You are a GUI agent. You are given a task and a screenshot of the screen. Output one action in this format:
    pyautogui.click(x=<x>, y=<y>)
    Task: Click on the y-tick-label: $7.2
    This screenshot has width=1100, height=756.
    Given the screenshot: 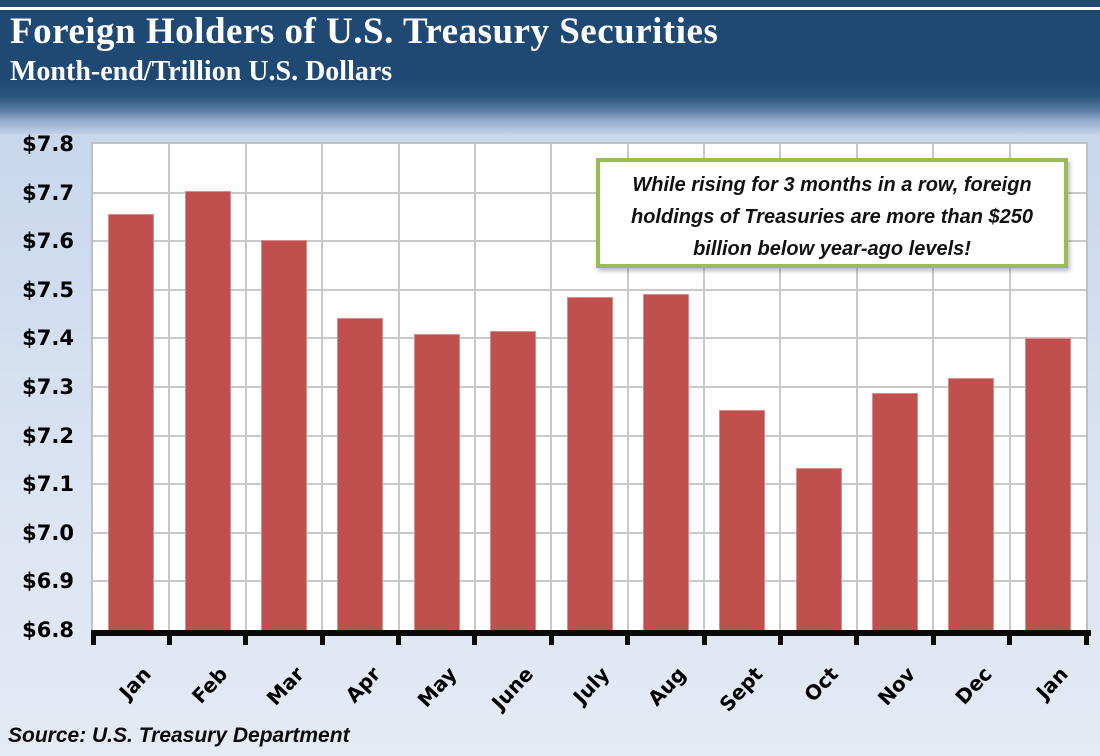 What is the action you would take?
    pyautogui.click(x=48, y=435)
    